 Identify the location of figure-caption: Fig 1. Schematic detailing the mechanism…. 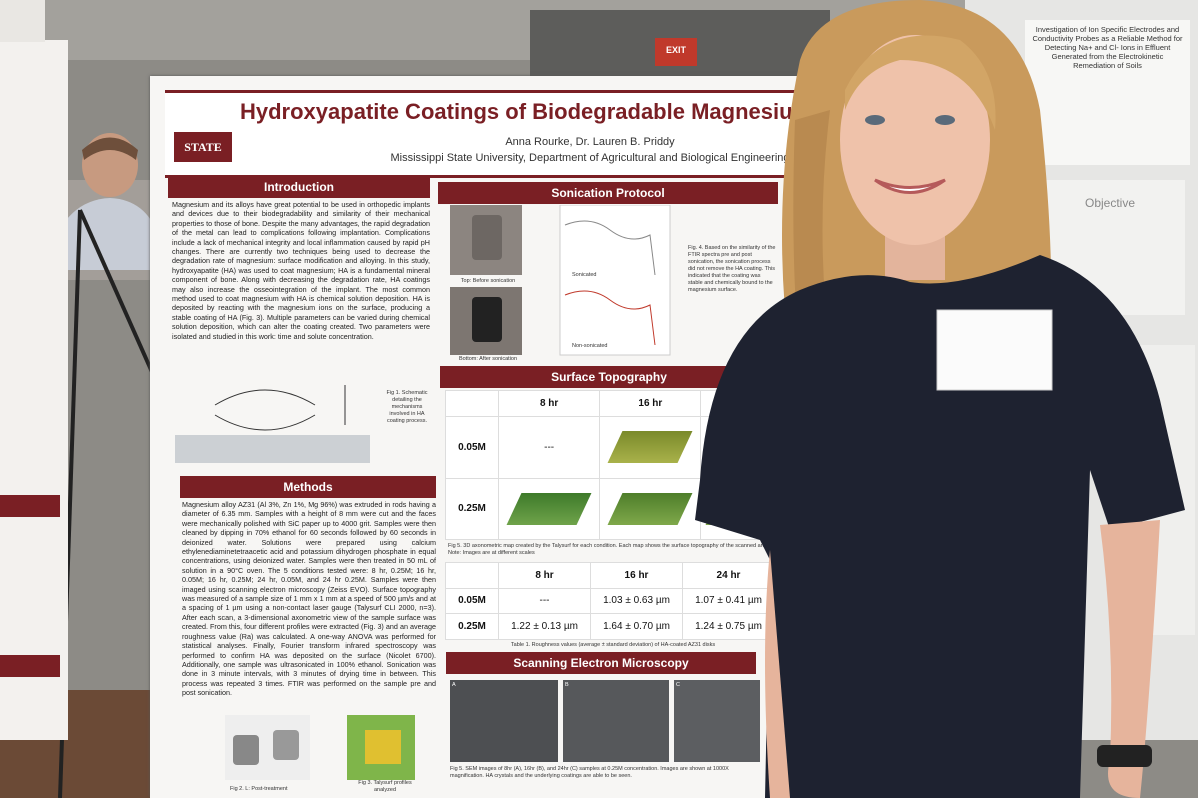
(407, 407).